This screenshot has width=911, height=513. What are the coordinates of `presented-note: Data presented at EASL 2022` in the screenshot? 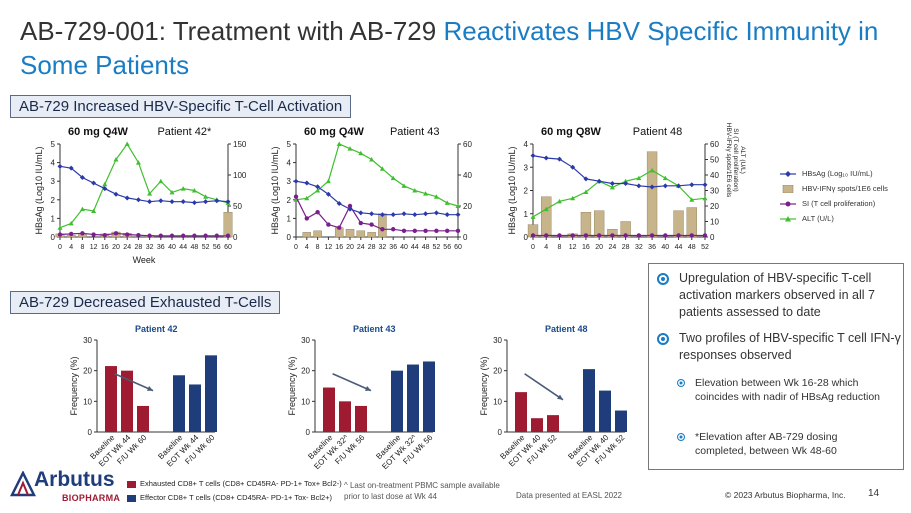 It's located at (569, 495).